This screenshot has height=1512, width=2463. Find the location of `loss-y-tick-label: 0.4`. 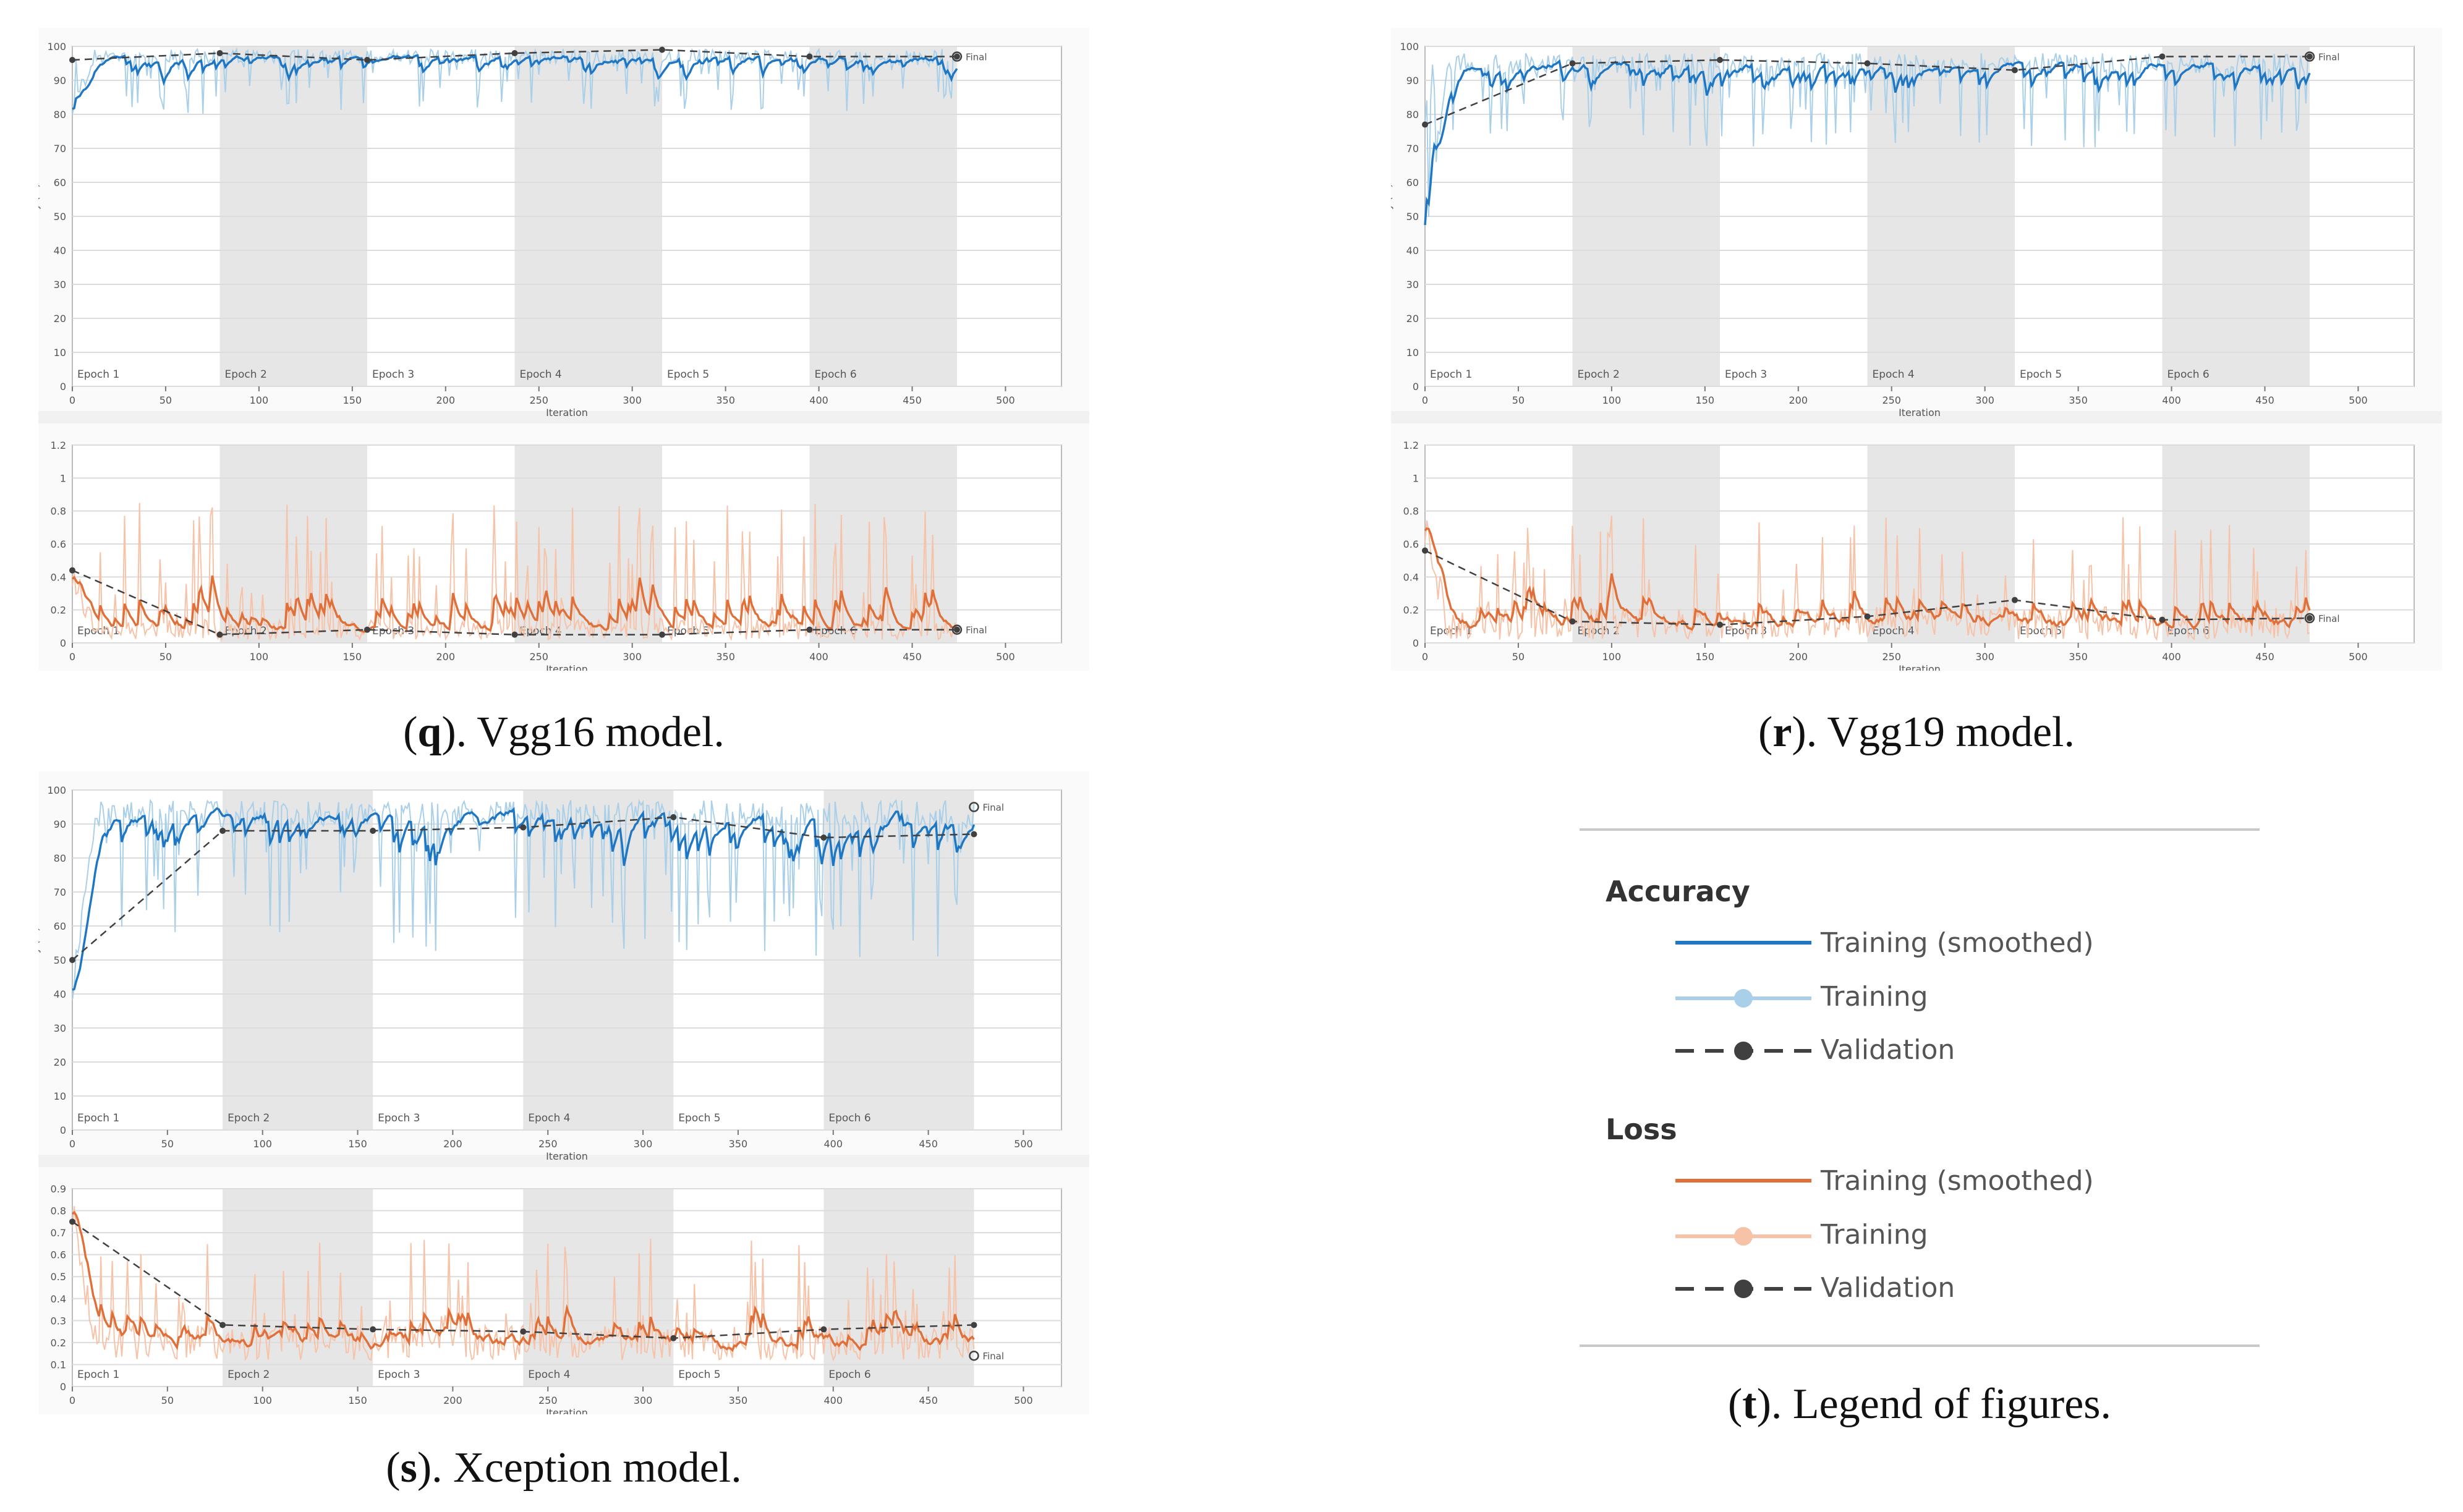

loss-y-tick-label: 0.4 is located at coordinates (1411, 577).